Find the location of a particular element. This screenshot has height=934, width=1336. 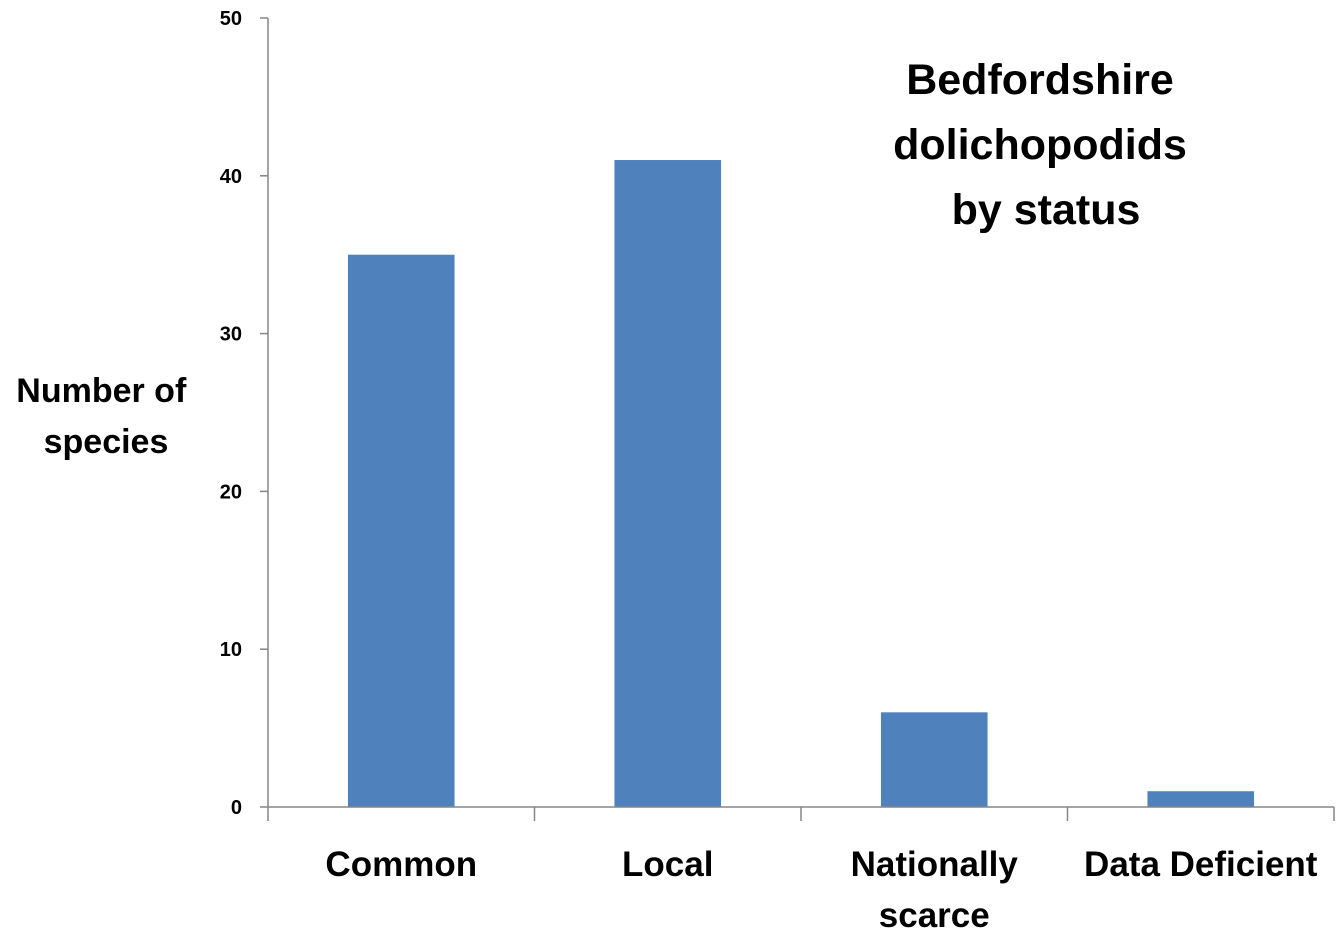

x-category-label: Local is located at coordinates (667, 864).